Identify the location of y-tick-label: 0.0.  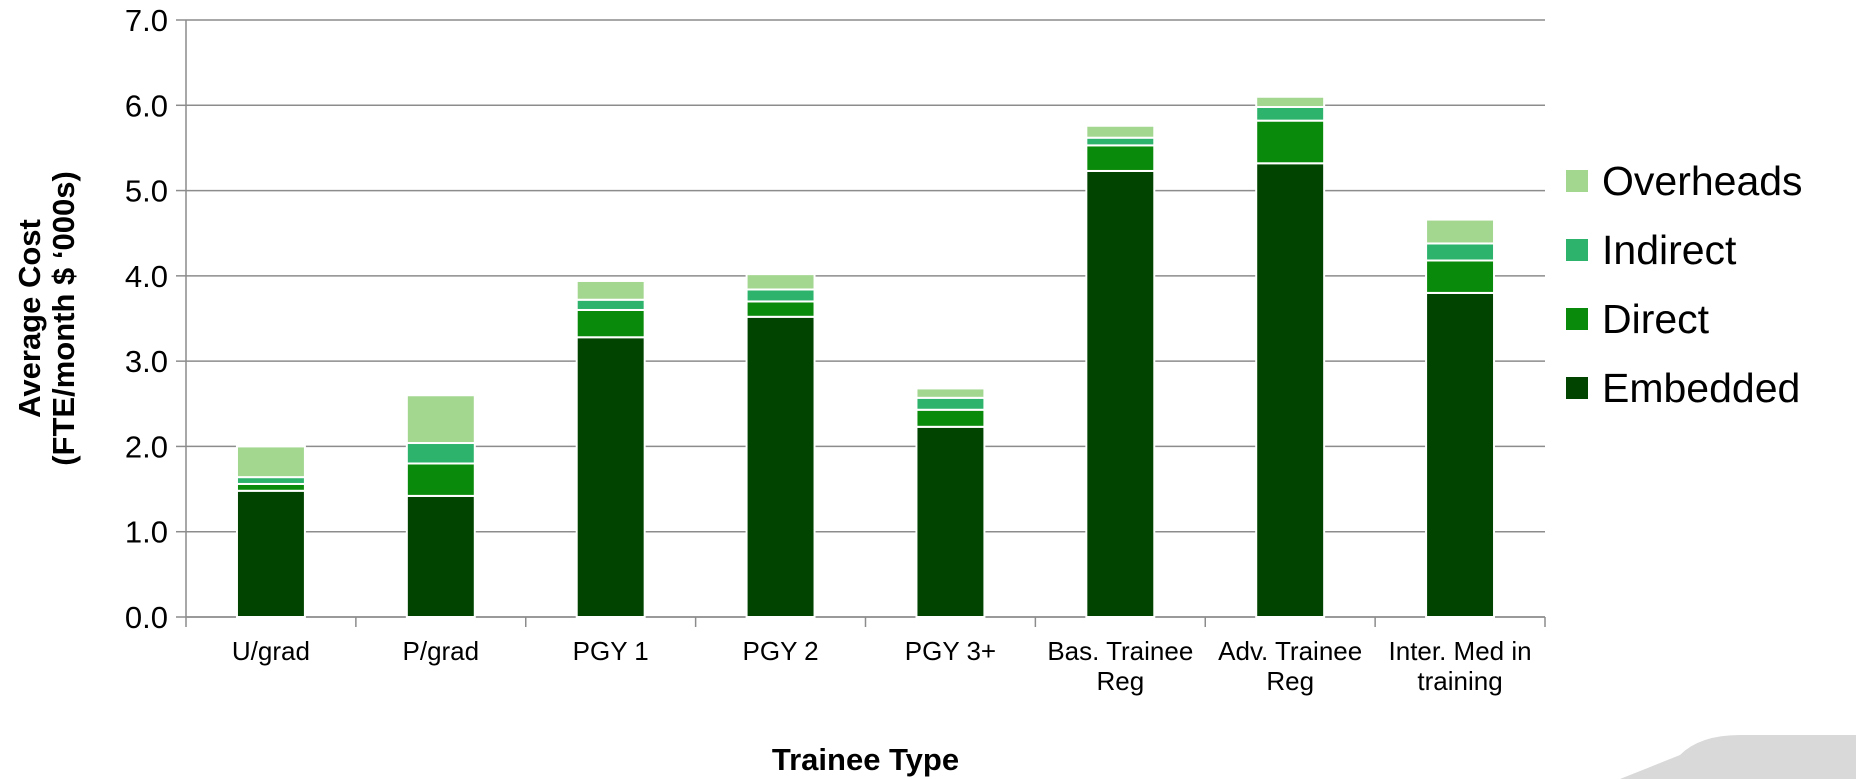
(146, 617).